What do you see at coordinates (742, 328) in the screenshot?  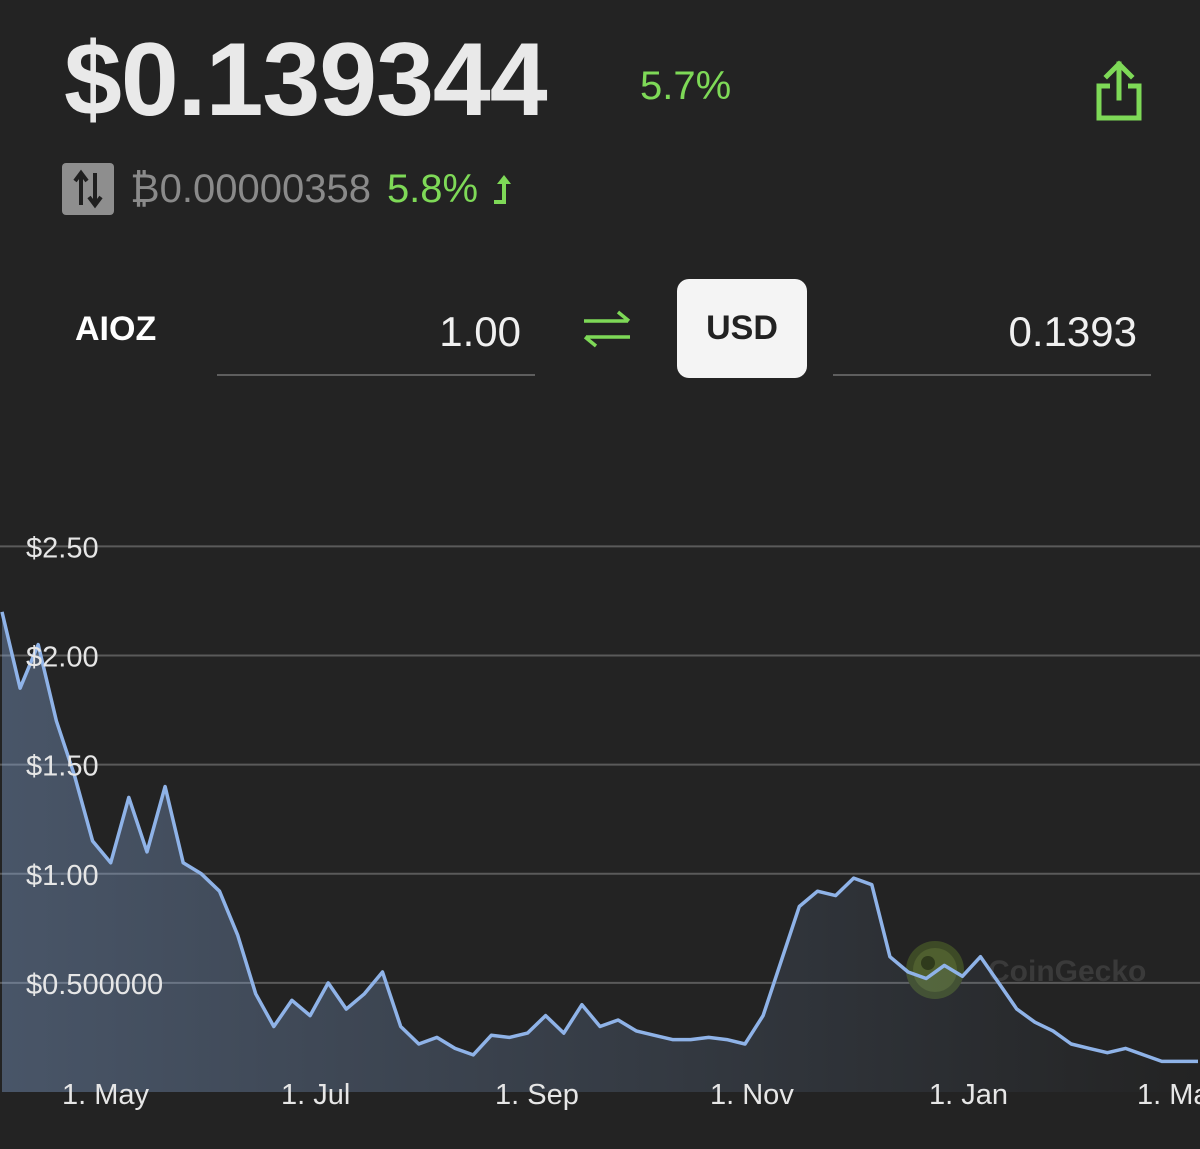 I see `currency-select-button: USD` at bounding box center [742, 328].